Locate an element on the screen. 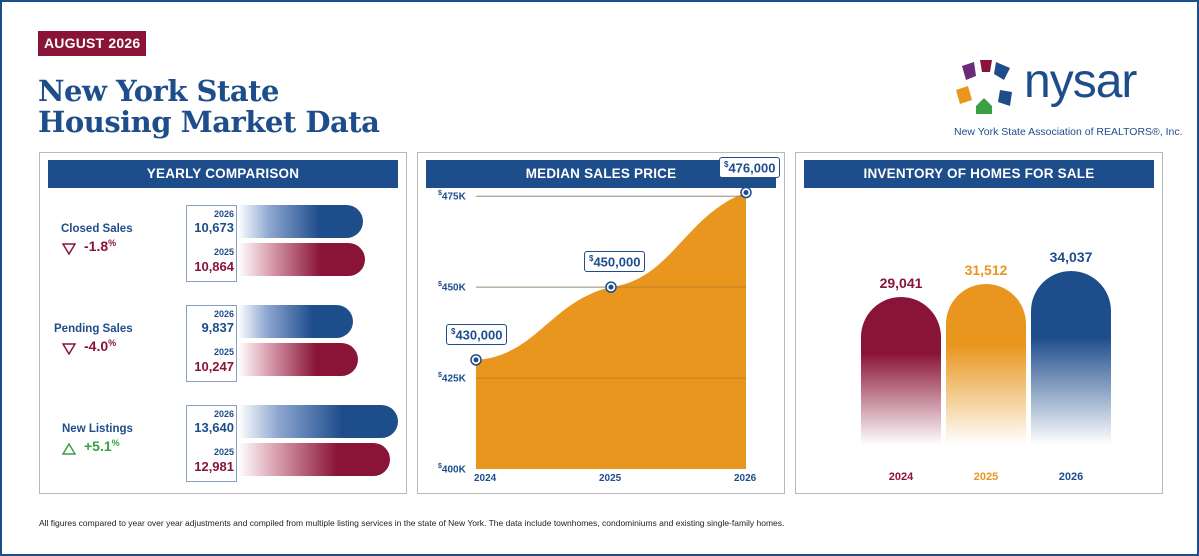  metric-label: New Listings is located at coordinates (97, 429).